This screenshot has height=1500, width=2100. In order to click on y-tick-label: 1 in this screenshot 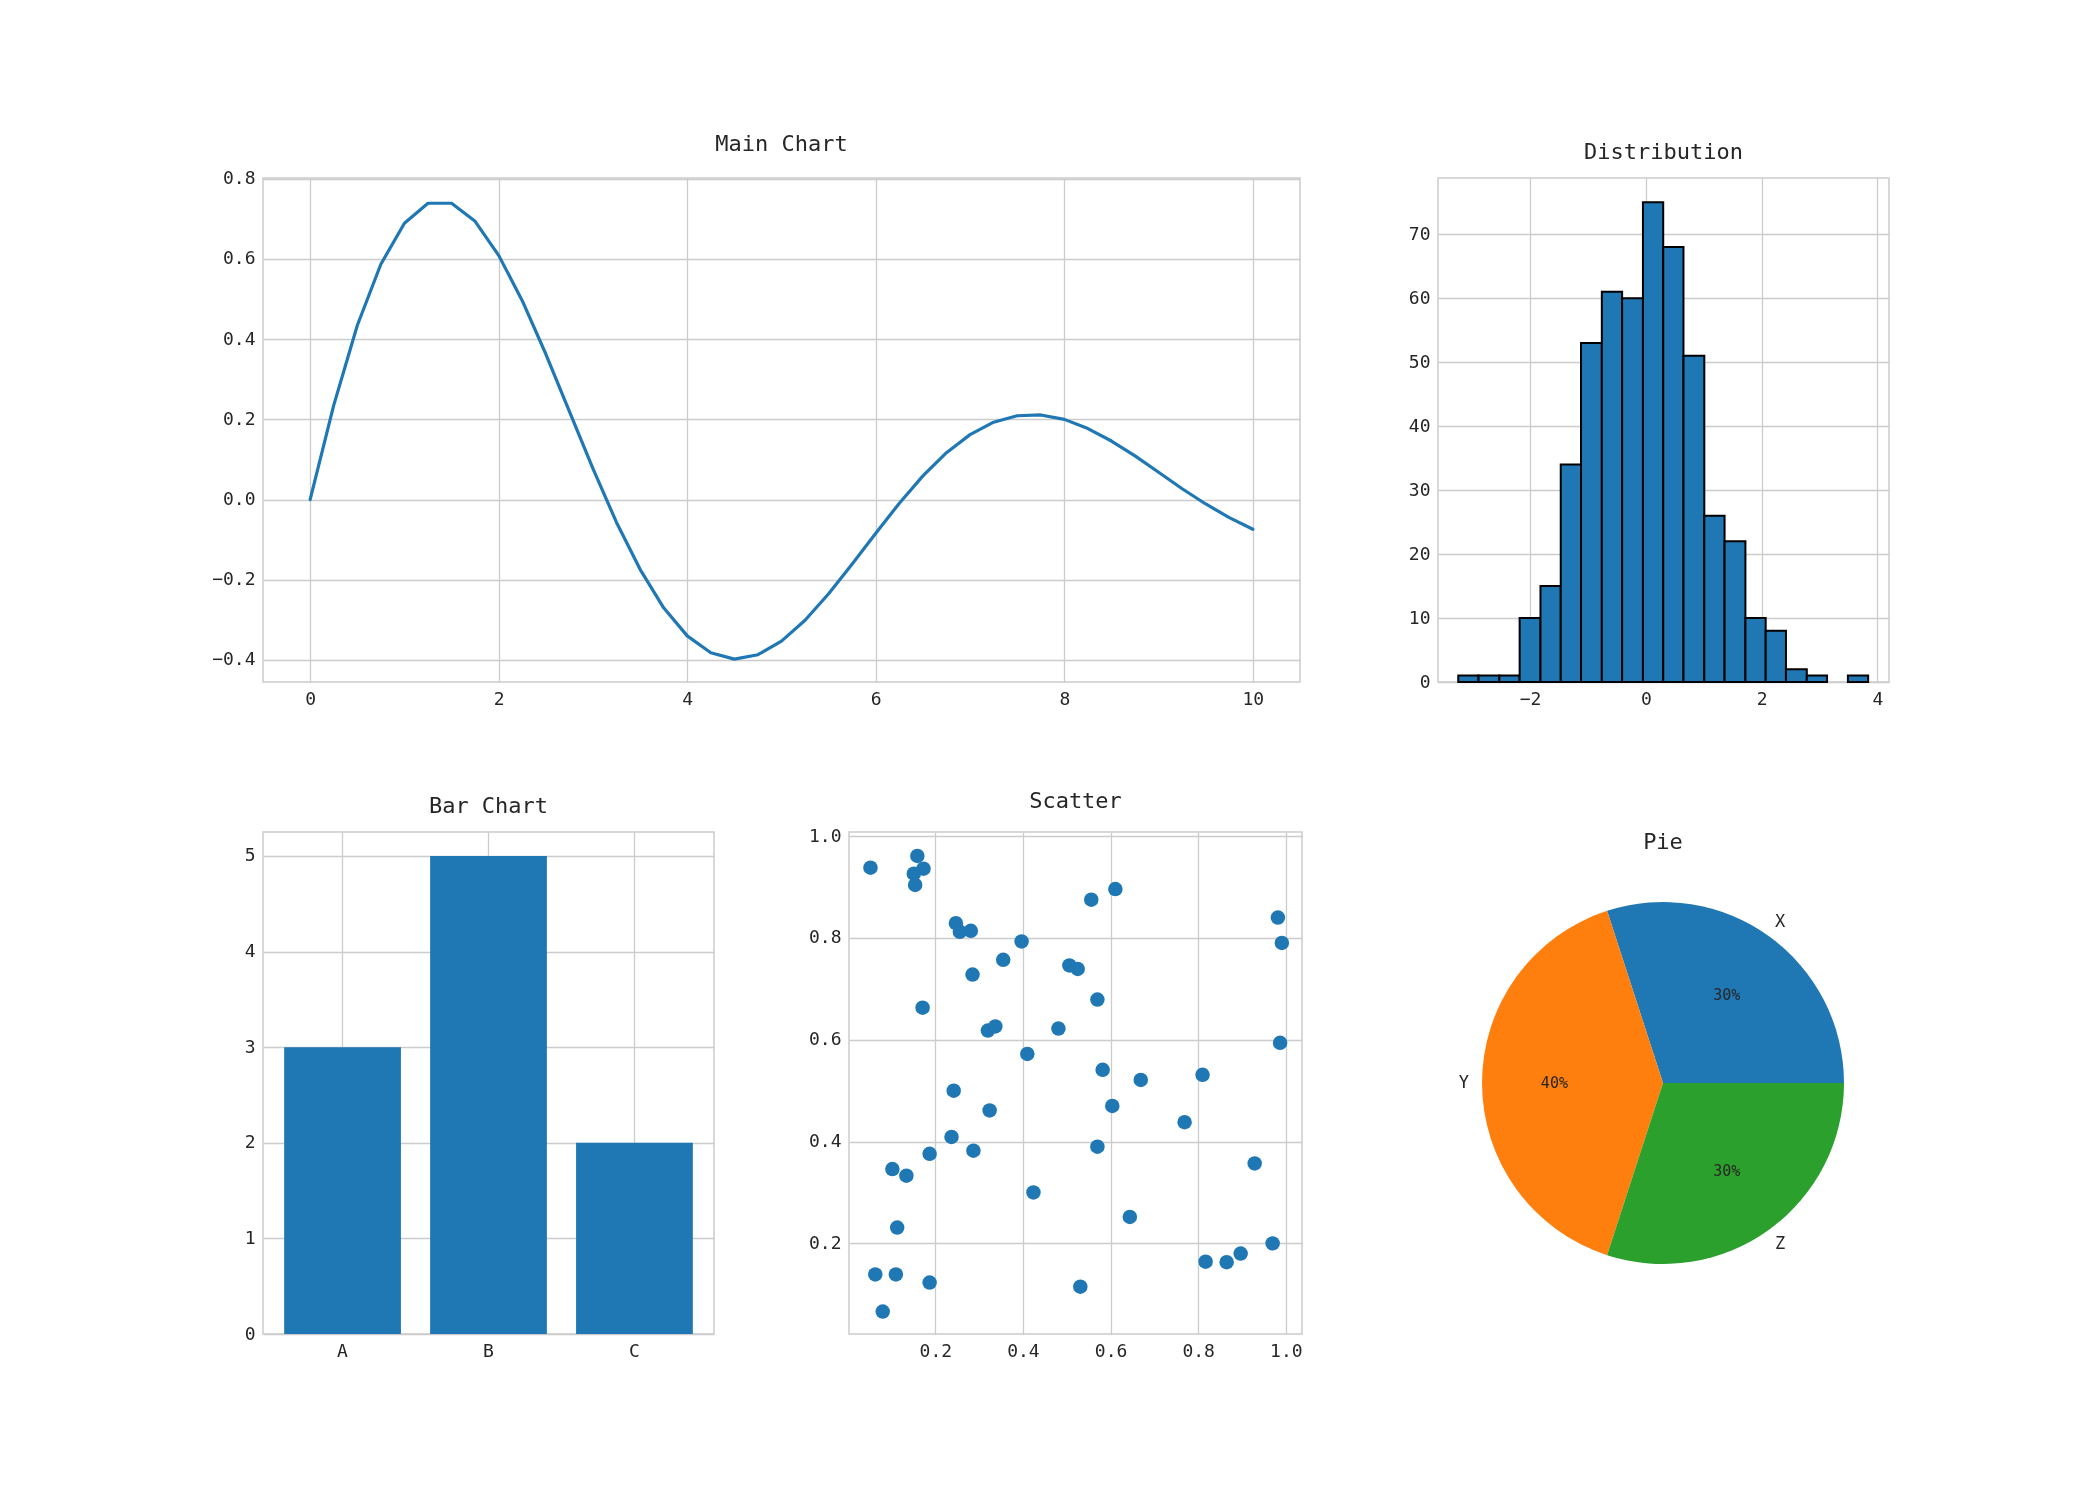, I will do `click(250, 1237)`.